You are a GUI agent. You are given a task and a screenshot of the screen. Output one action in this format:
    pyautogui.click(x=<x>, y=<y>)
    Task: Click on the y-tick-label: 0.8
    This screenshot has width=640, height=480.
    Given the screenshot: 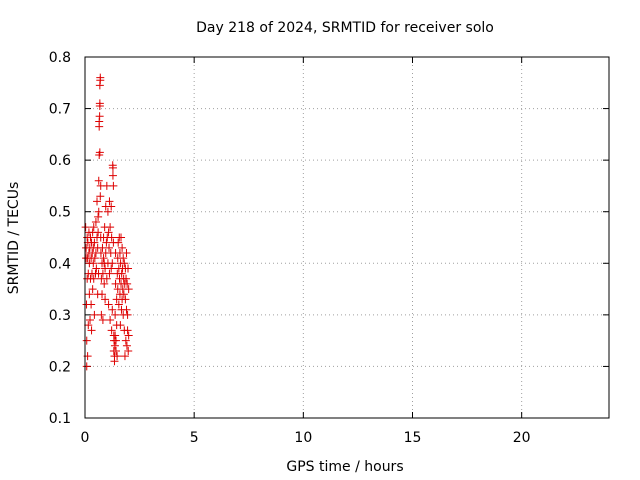 What is the action you would take?
    pyautogui.click(x=60, y=58)
    